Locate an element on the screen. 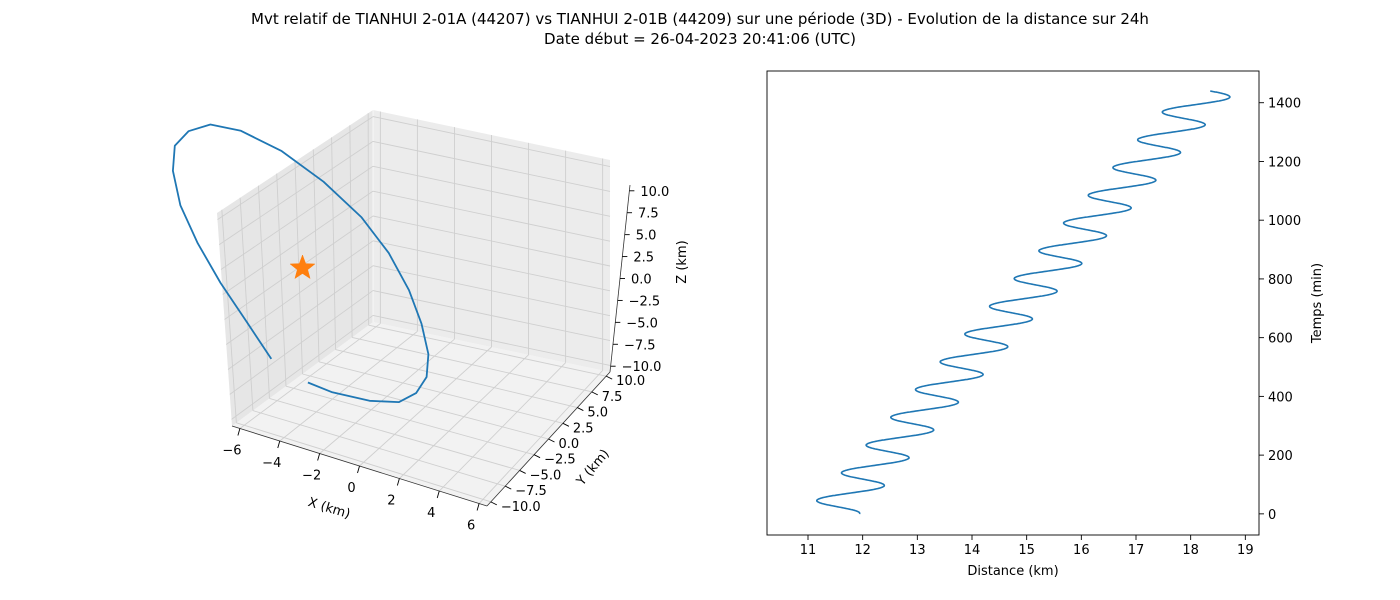 The image size is (1400, 600). y-tick-label: 600 is located at coordinates (1280, 339).